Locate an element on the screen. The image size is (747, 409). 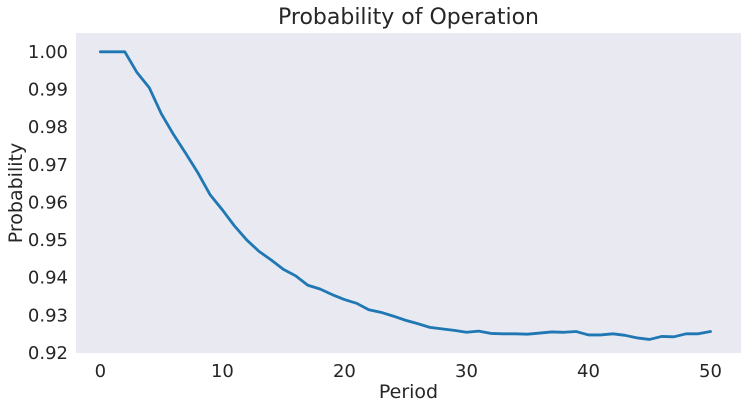
y-tick-label: 0.97 is located at coordinates (48, 165).